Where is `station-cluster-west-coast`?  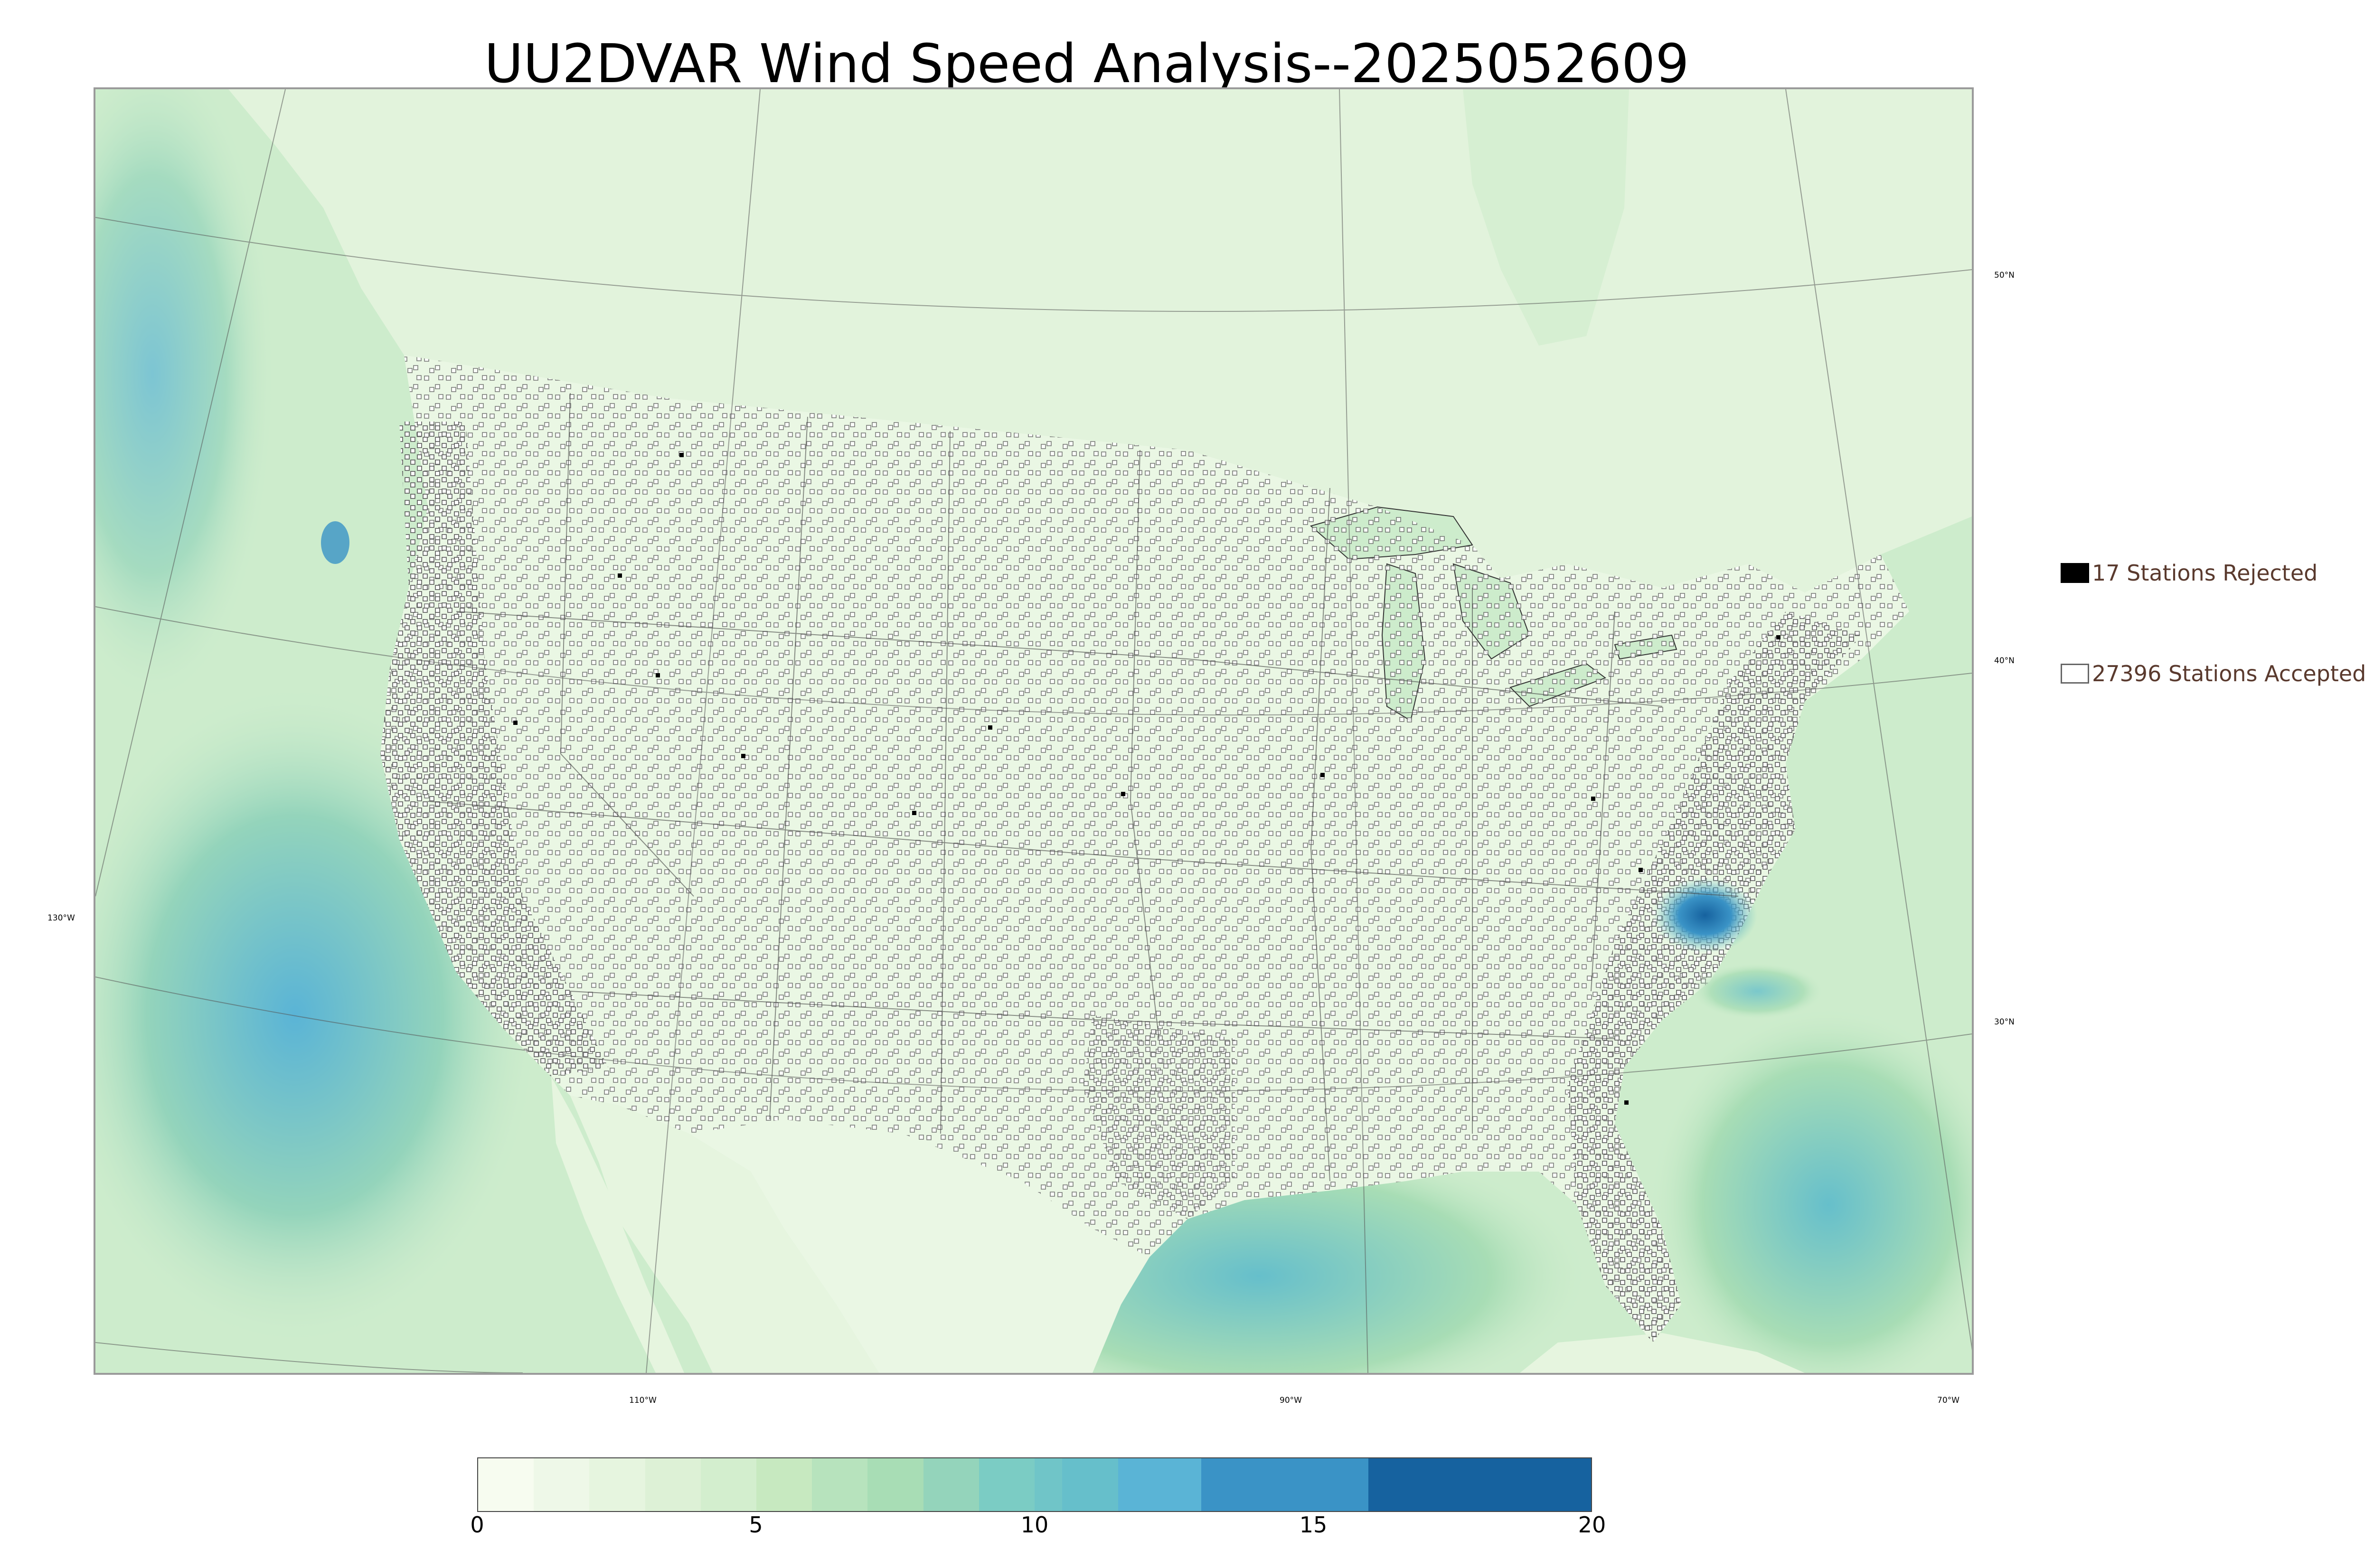 station-cluster-west-coast is located at coordinates (494, 750).